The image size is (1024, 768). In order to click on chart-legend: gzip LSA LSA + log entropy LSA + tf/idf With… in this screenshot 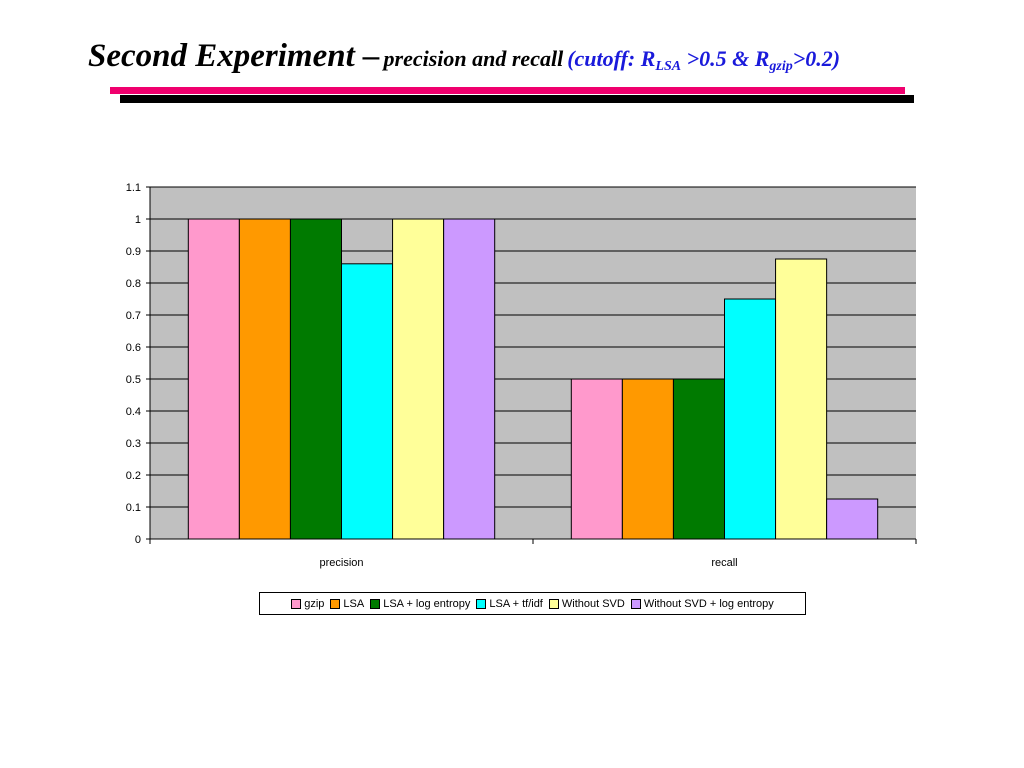, I will do `click(532, 603)`.